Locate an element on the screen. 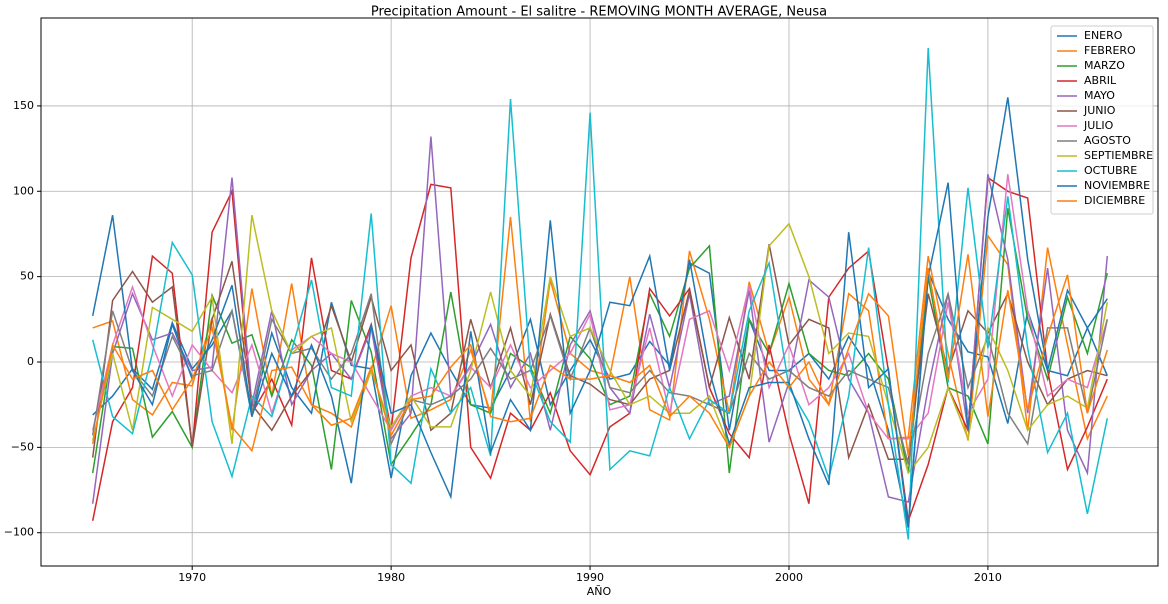 Image resolution: width=1168 pixels, height=604 pixels. y-tick-label: 150 is located at coordinates (23, 105).